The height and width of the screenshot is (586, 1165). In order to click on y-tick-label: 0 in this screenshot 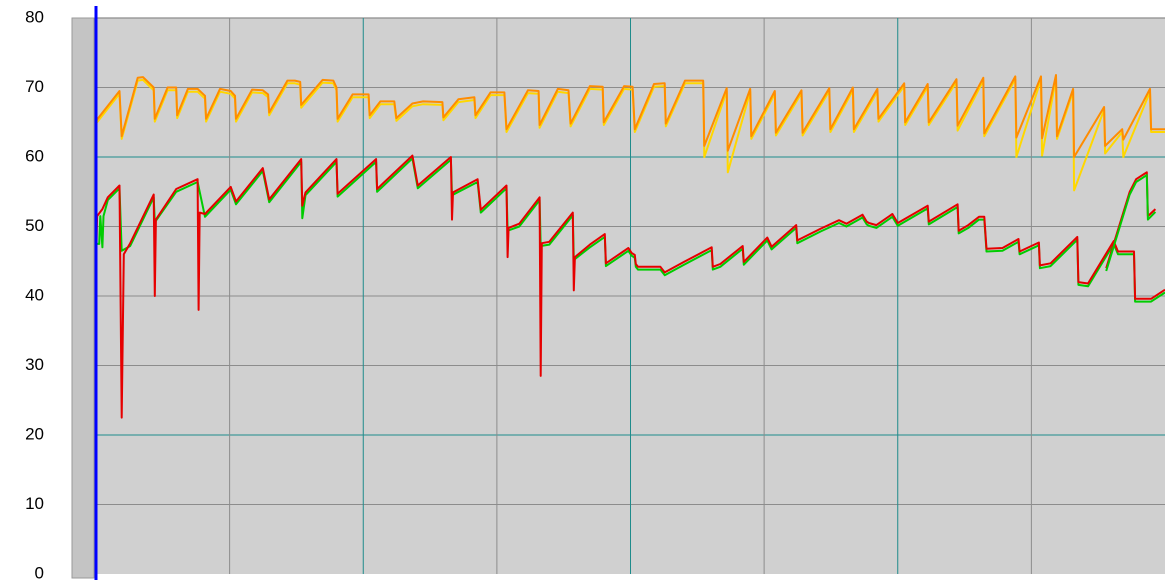, I will do `click(39, 572)`.